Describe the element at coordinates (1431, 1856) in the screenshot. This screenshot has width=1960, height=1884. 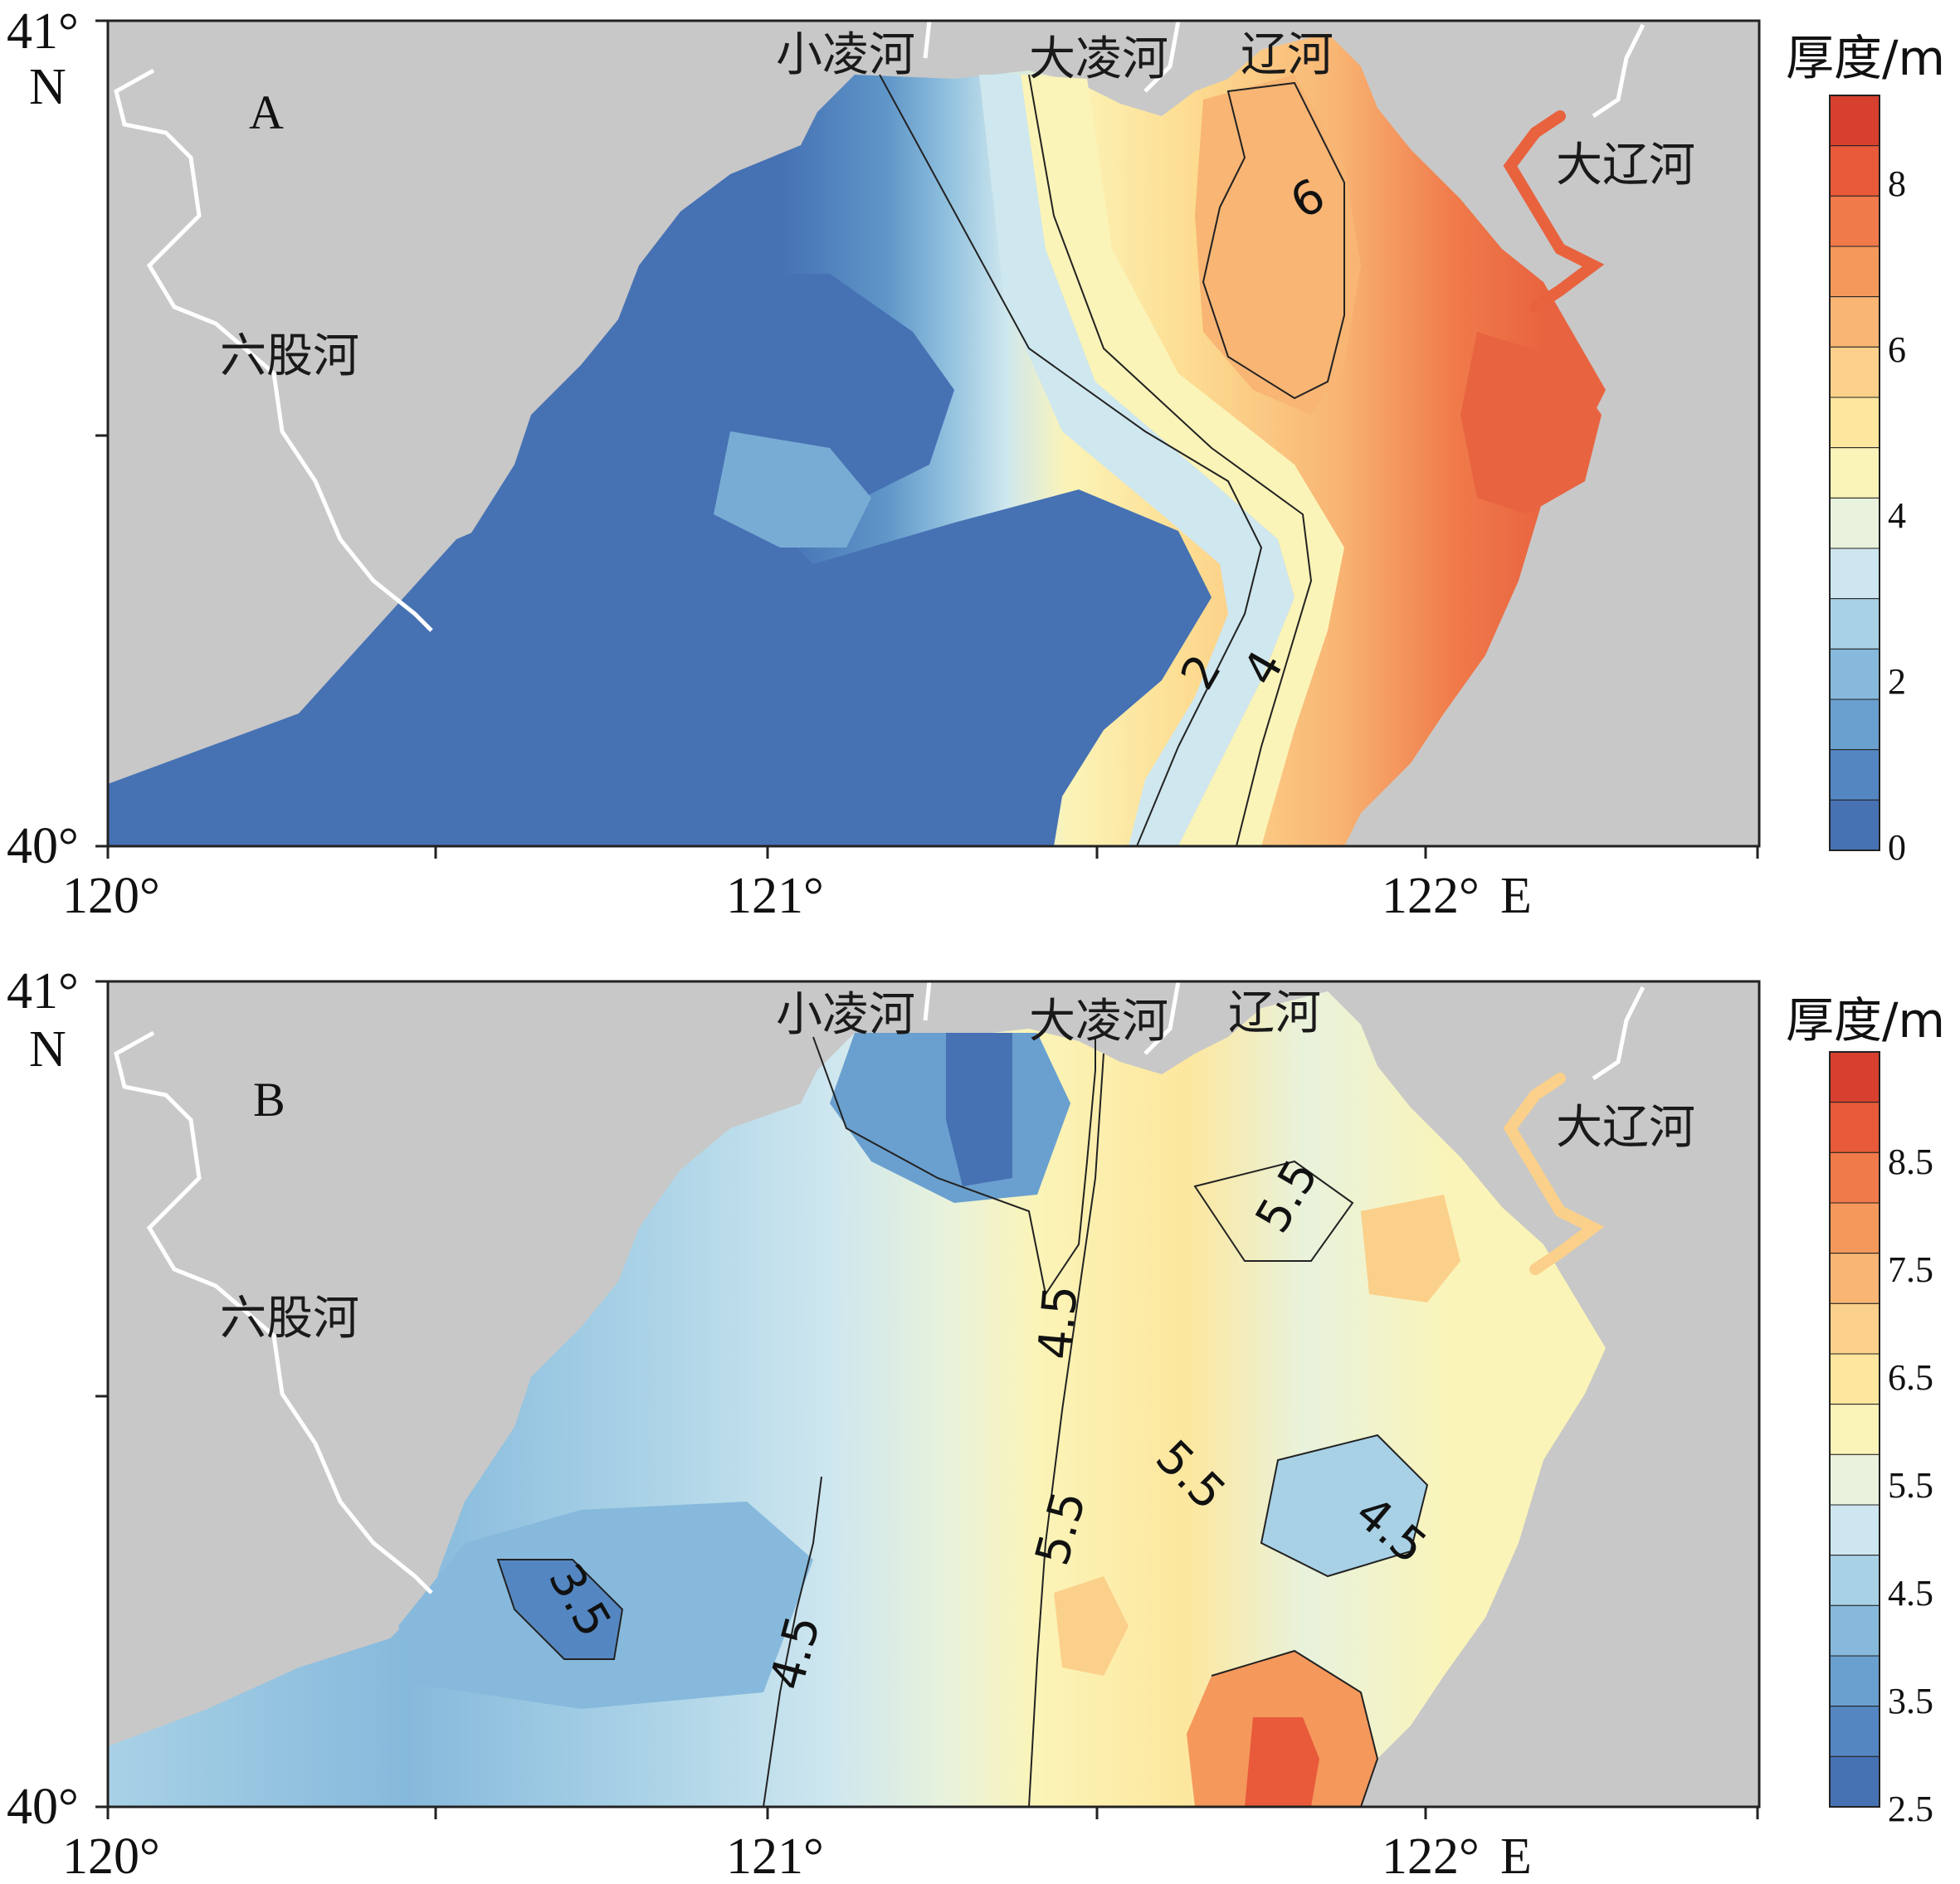
I see `panel-b-x-tick-122: 122°` at that location.